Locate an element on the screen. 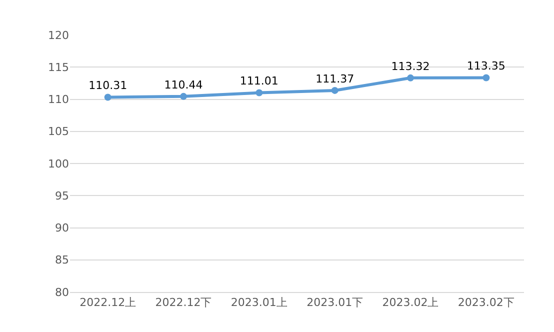 The image size is (554, 332). y-tick-label: 90 is located at coordinates (62, 228).